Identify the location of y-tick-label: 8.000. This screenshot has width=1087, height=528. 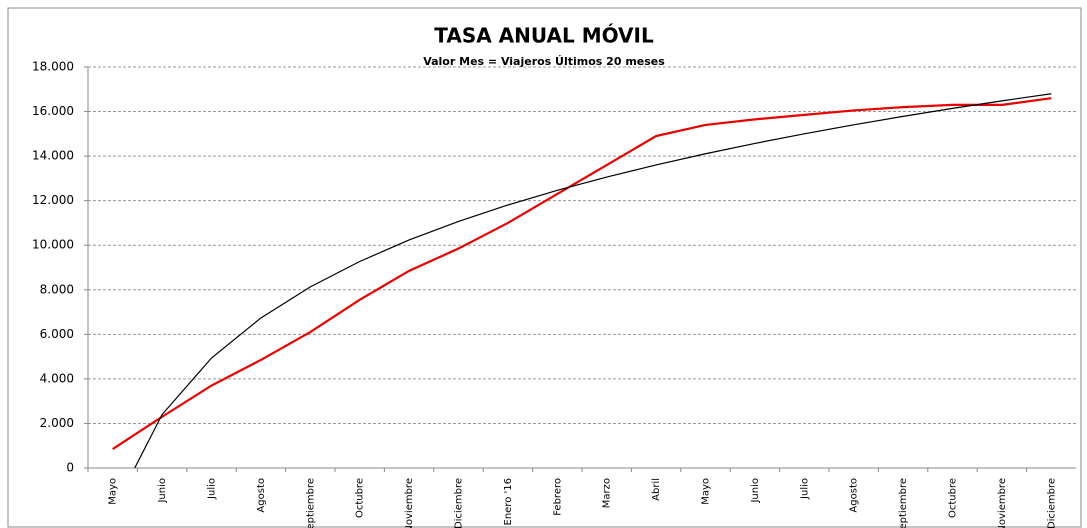
(57, 289).